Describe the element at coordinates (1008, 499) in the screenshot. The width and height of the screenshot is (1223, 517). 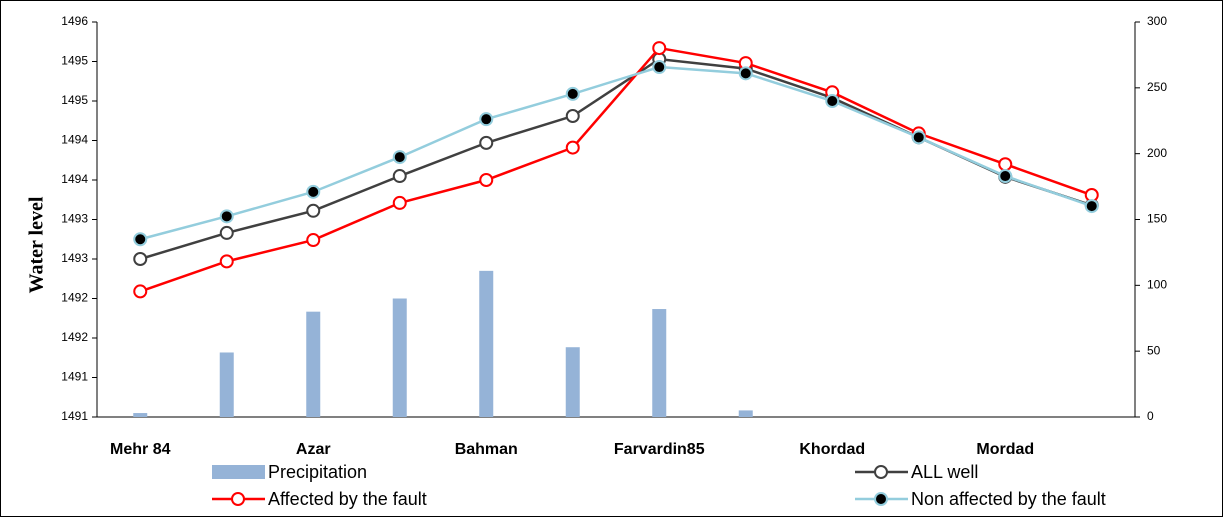
I see `legend-label: Non affected by the fault` at that location.